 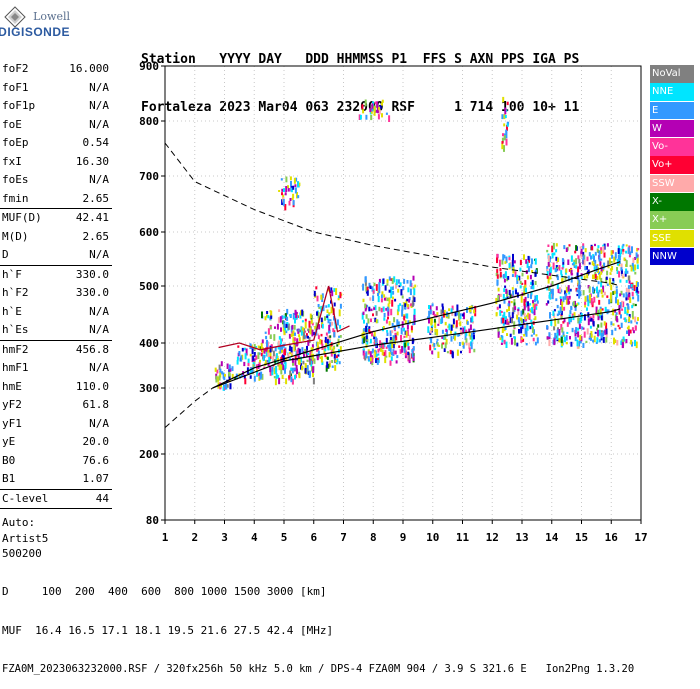 I want to click on param-row: yF1 N/A, so click(x=56, y=424).